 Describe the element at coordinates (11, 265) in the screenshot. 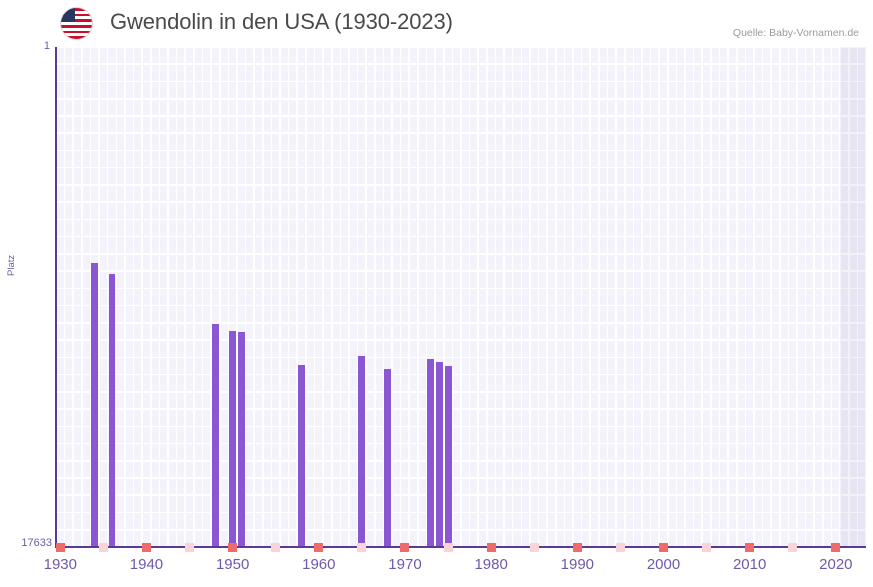

I see `y-axis-title: Platz` at that location.